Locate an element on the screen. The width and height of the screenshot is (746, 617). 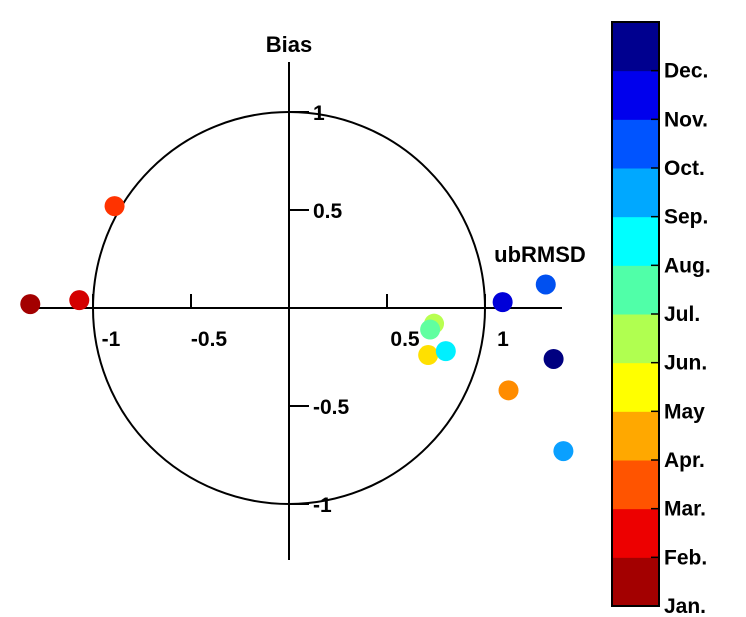
colorbar-label: Jan. is located at coordinates (685, 606).